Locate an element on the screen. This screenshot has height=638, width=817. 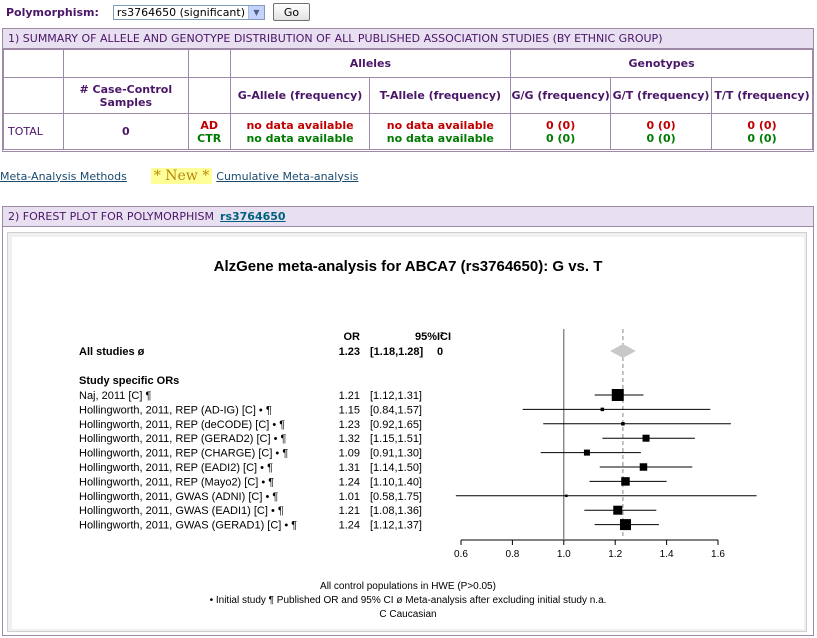
tt-cell: 0 (0) 0 (0) is located at coordinates (762, 131).